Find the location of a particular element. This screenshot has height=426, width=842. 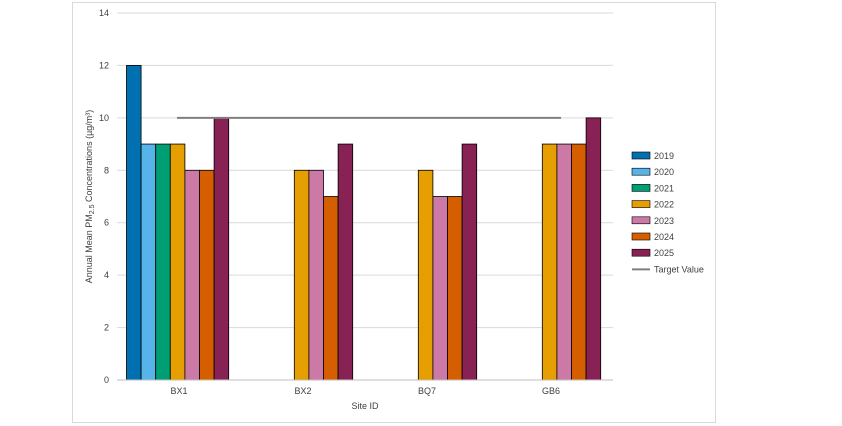

bar-BX1-2024 is located at coordinates (207, 275).